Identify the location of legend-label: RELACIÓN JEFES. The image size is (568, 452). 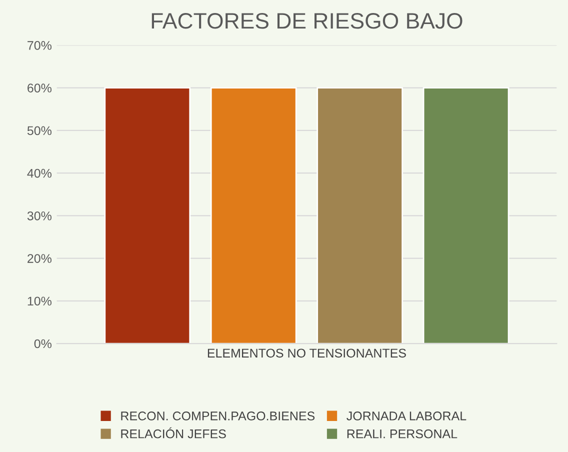
(173, 432).